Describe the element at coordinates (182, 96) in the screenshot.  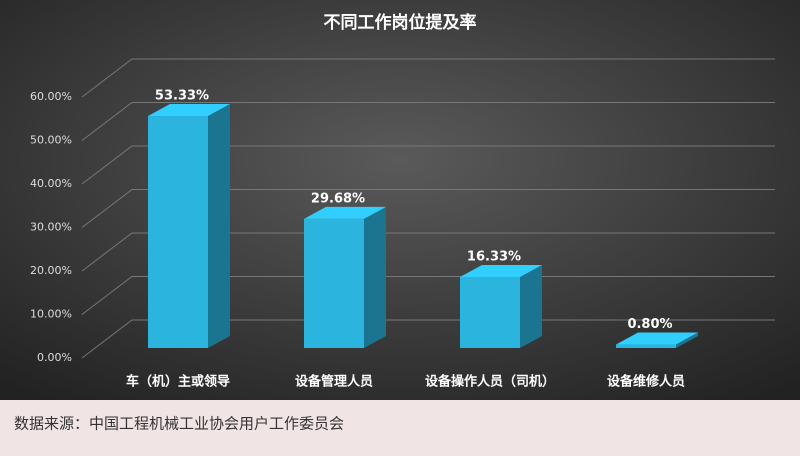
I see `value-label: 53.33%` at that location.